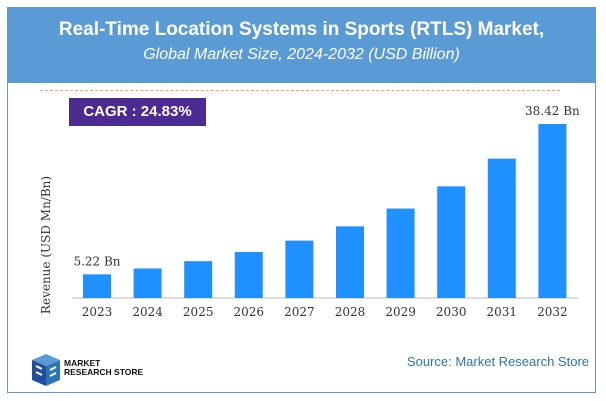 This screenshot has height=401, width=606. Describe the element at coordinates (96, 261) in the screenshot. I see `data-label: 5.22 Bn` at that location.